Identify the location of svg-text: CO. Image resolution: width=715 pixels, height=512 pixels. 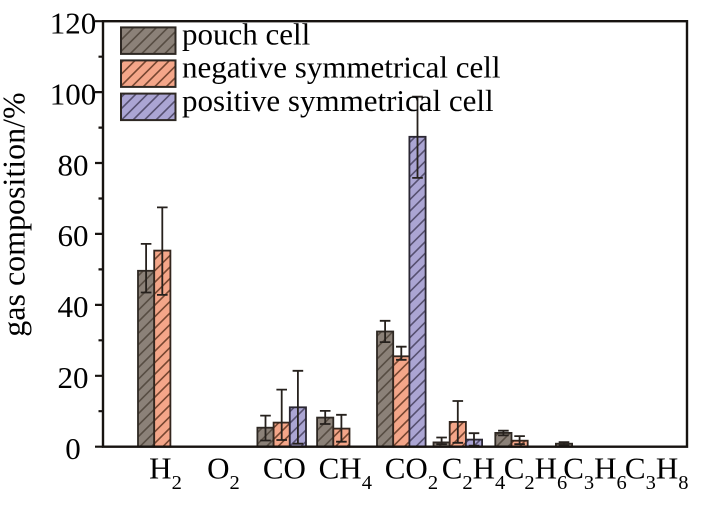
(284, 468).